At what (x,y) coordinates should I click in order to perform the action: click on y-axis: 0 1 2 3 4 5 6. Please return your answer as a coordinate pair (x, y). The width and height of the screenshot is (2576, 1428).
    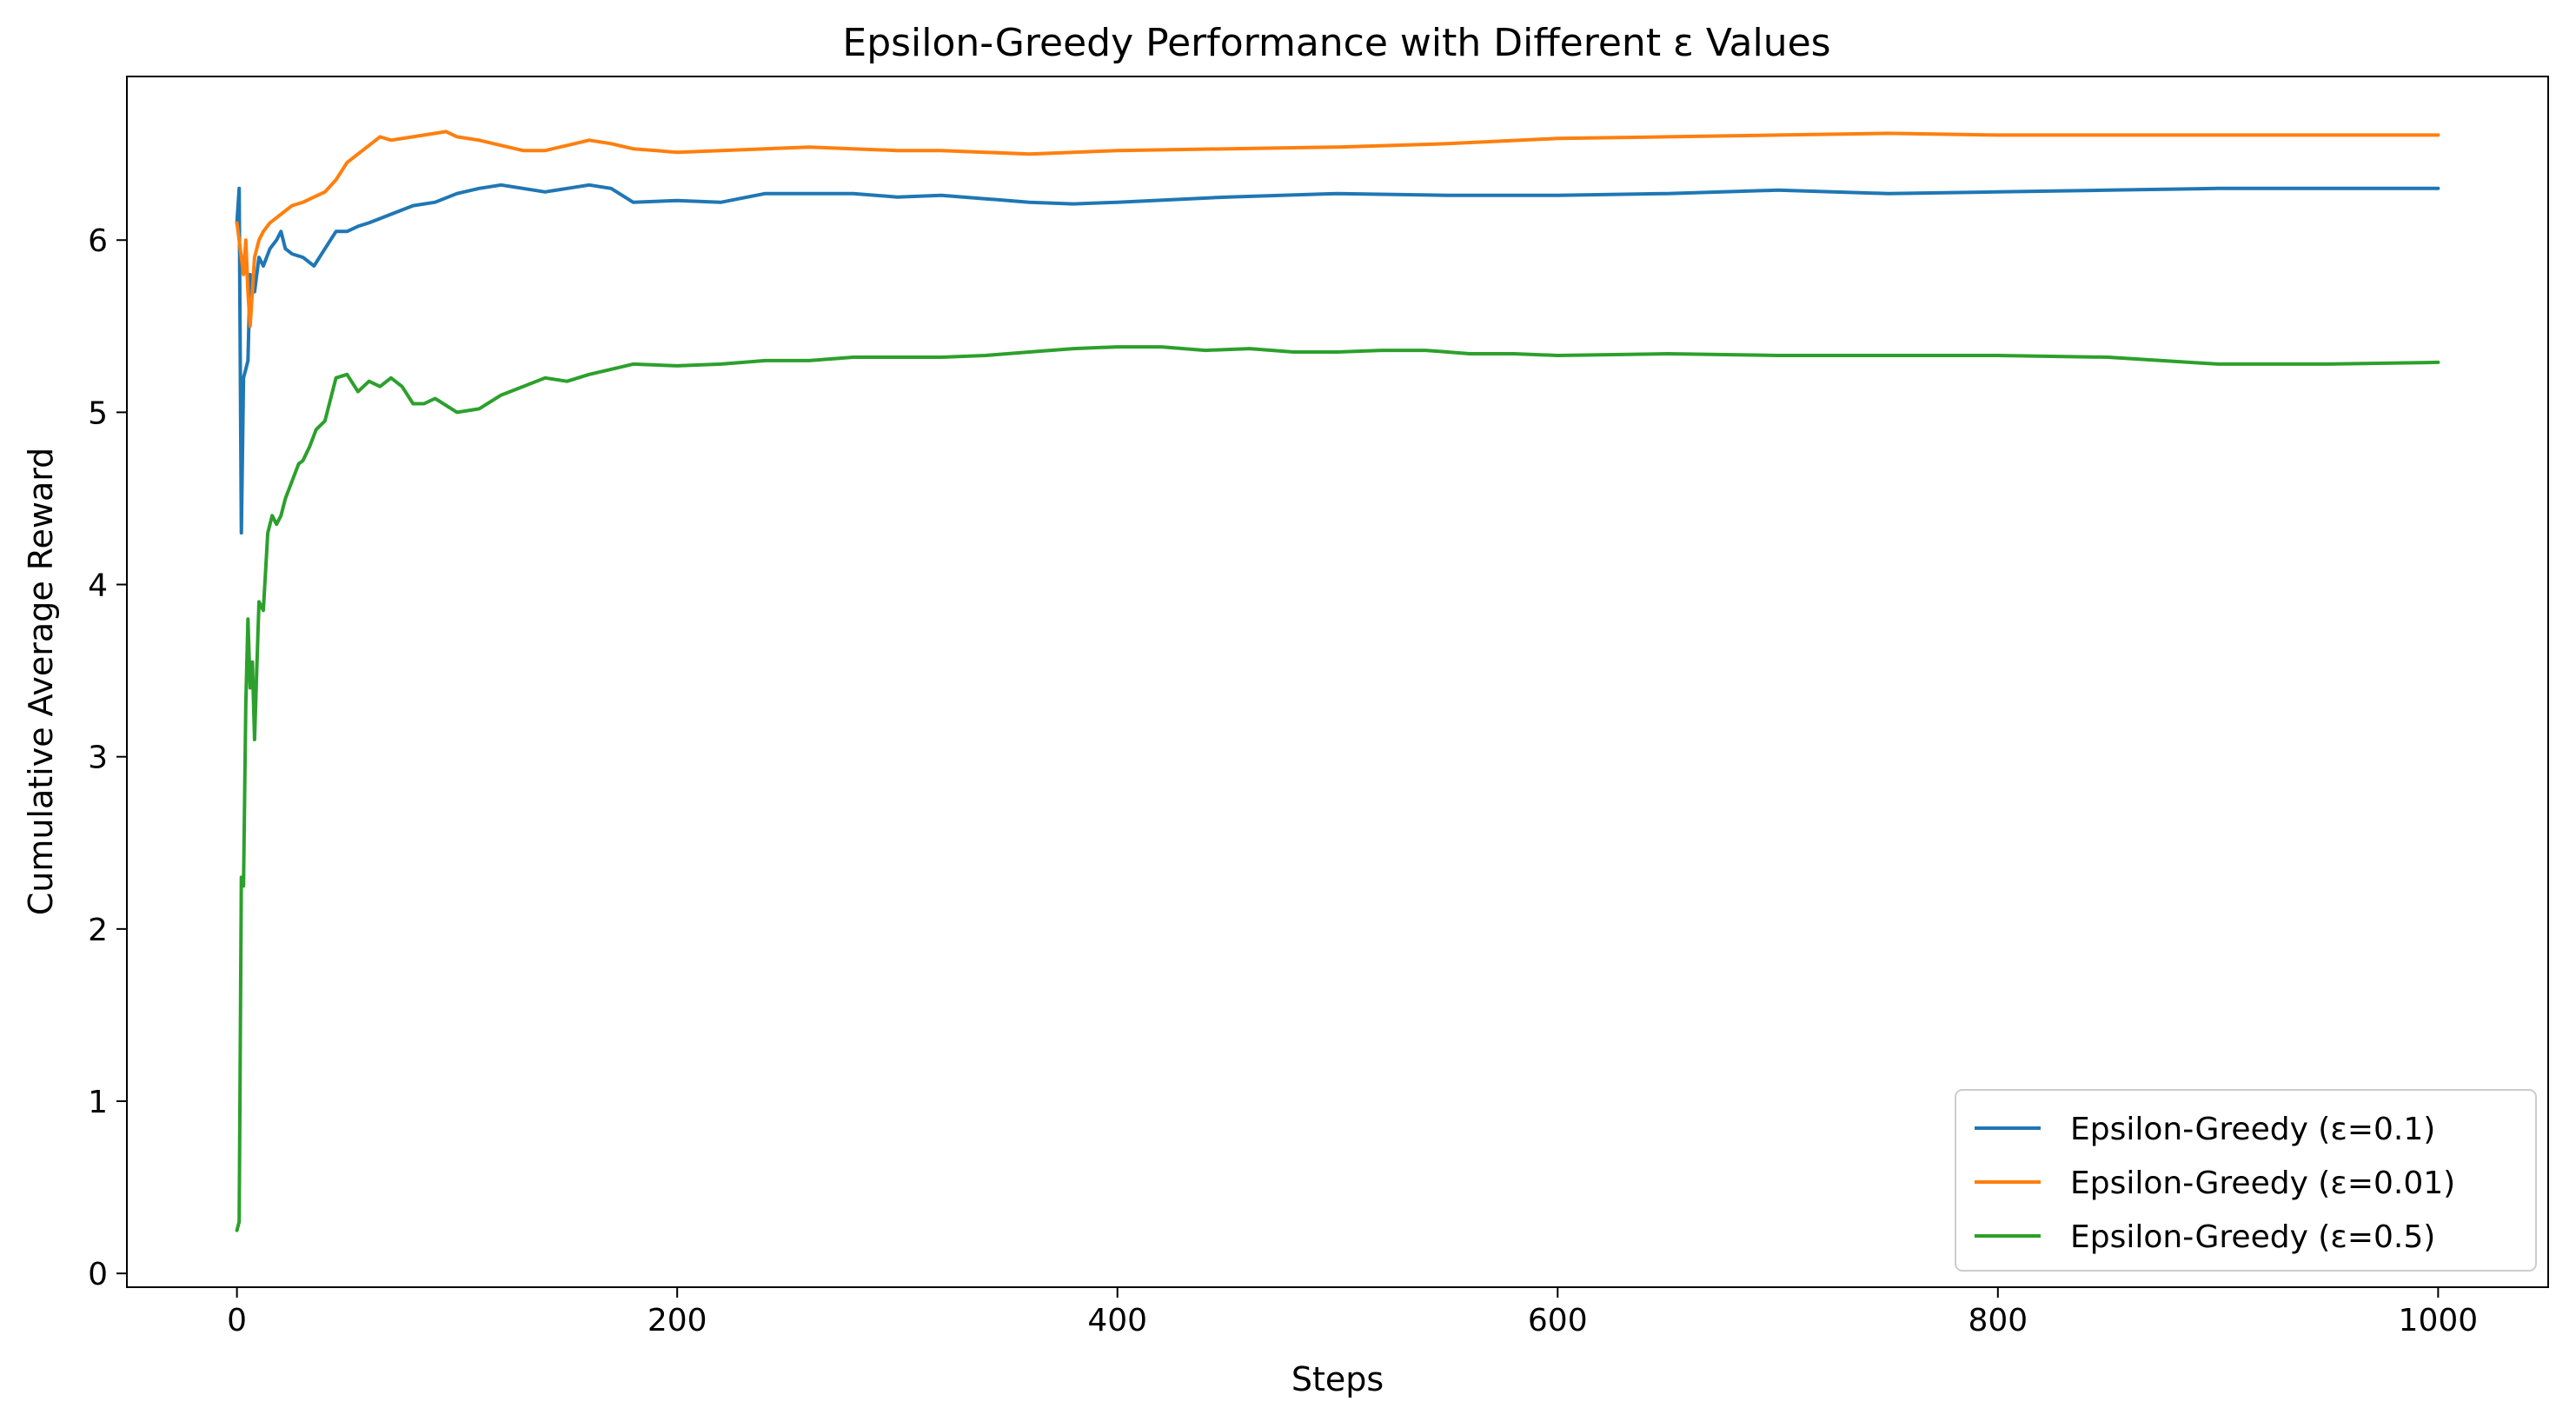
    Looking at the image, I should click on (107, 757).